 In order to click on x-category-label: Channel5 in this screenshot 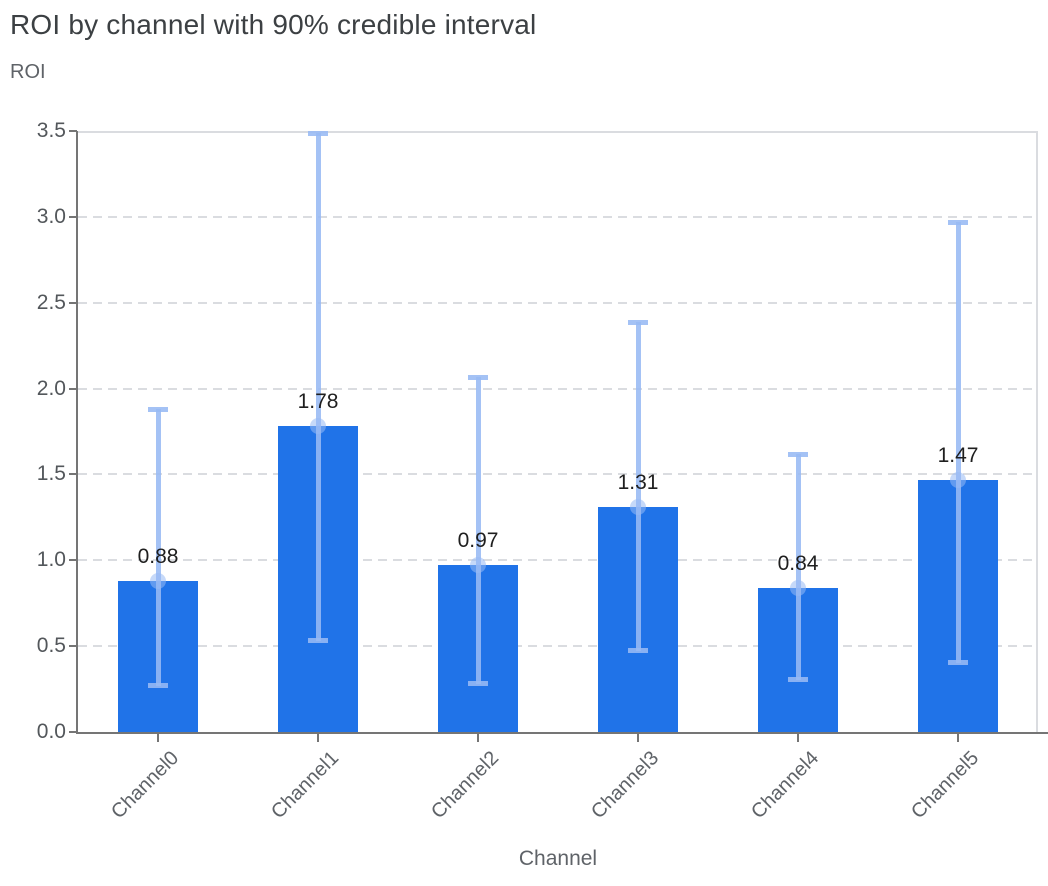, I will do `click(945, 785)`.